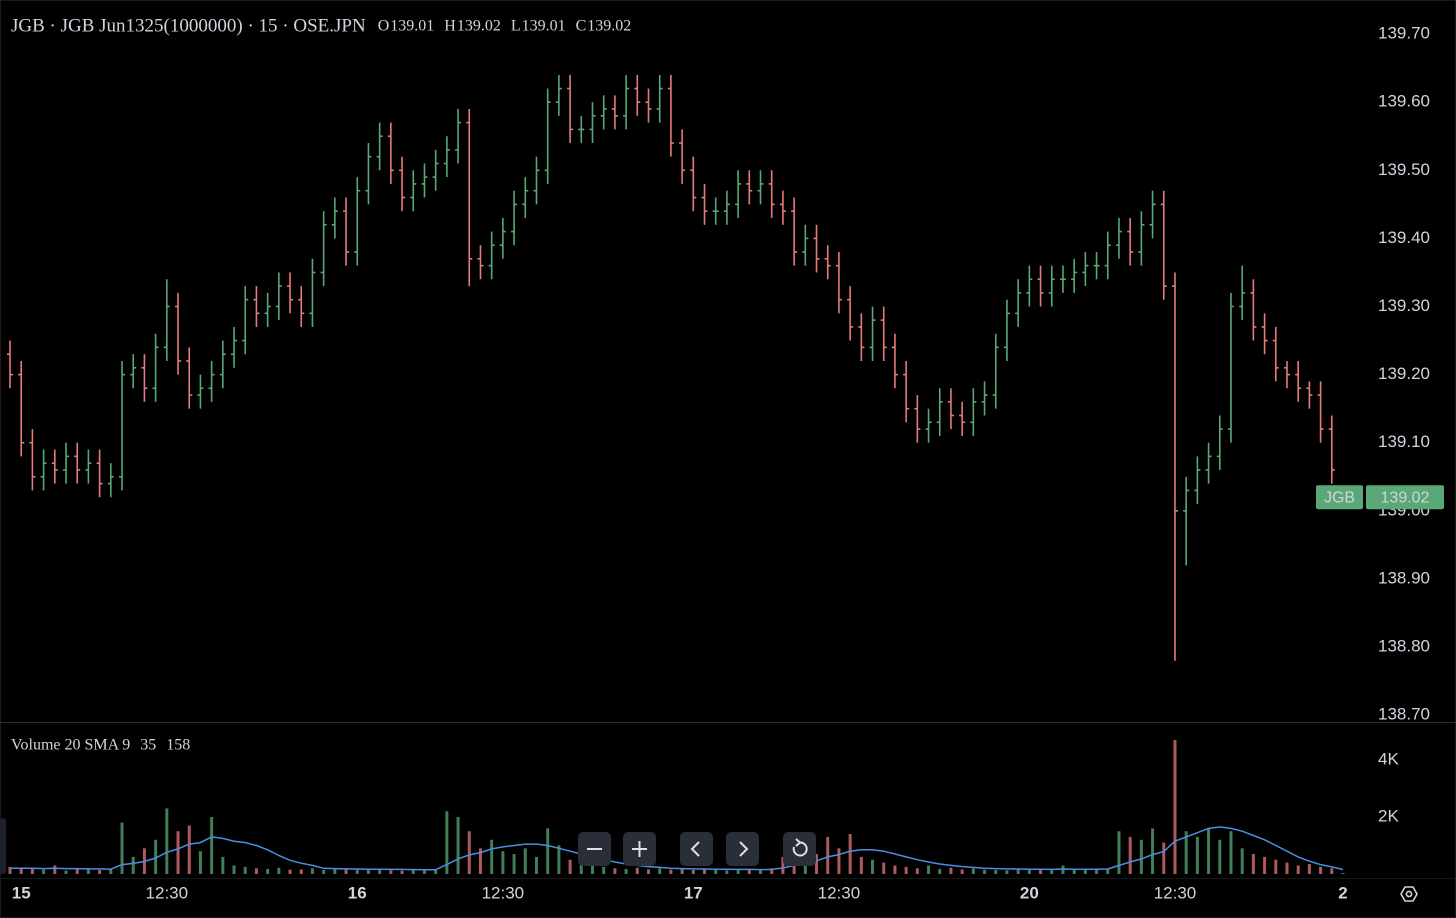 This screenshot has height=918, width=1456. What do you see at coordinates (1339, 497) in the screenshot?
I see `symbol-tag-bg` at bounding box center [1339, 497].